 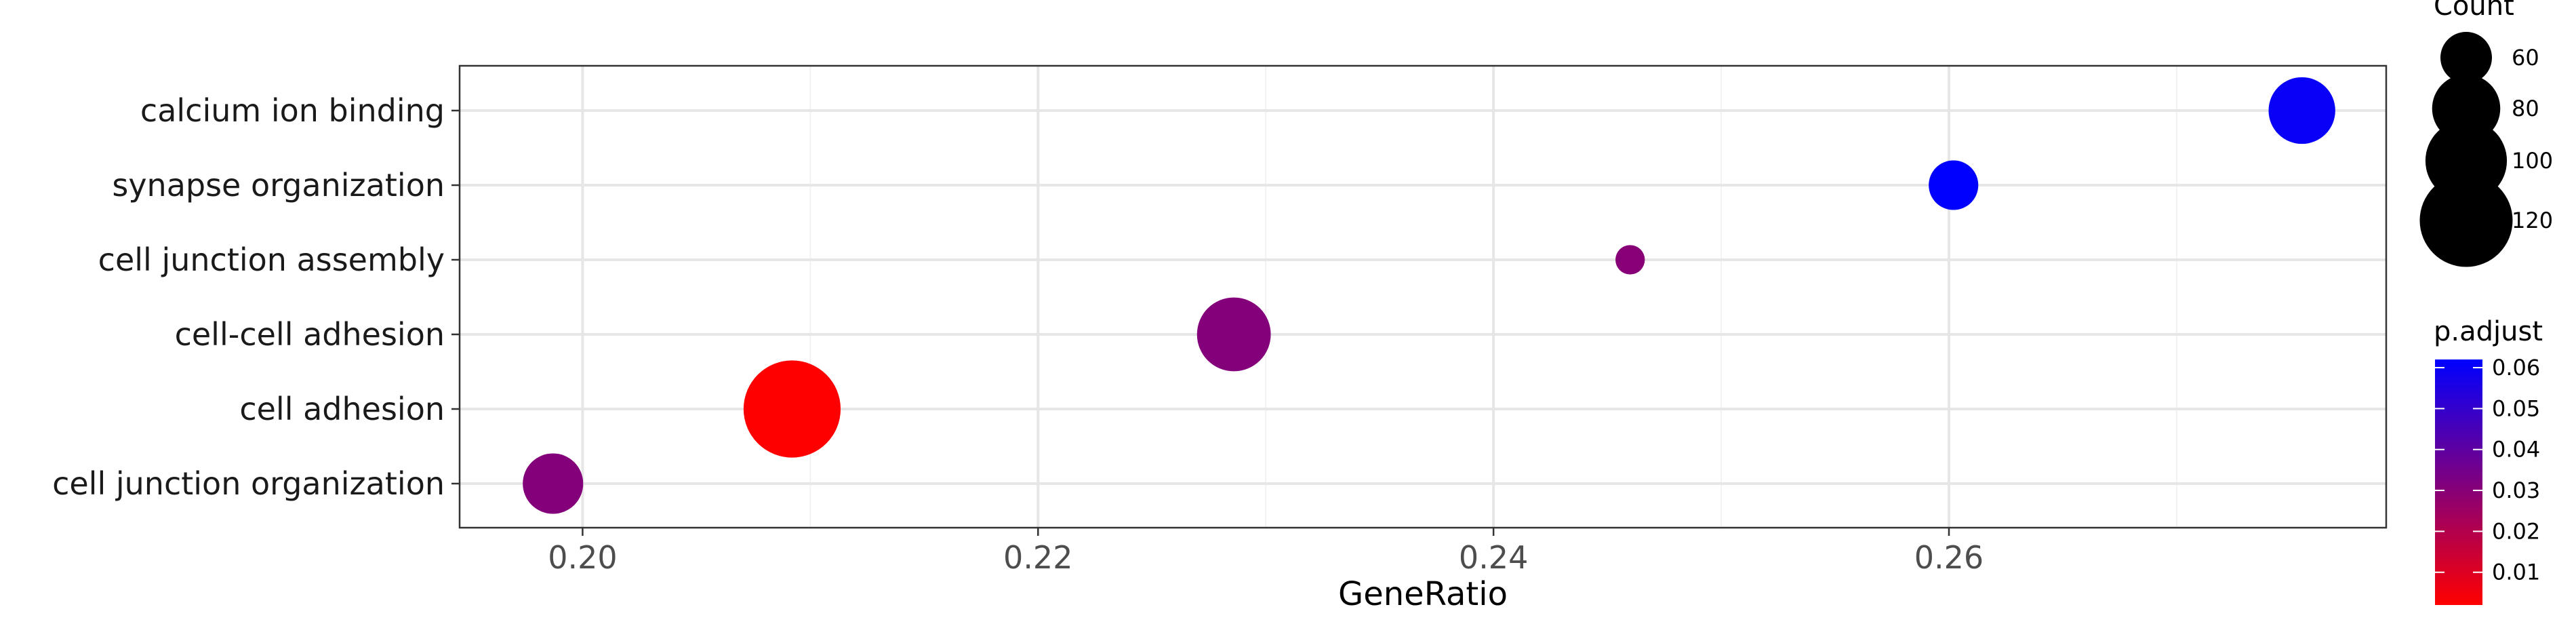 I want to click on y-tick-label: cell-cell adhesion, so click(x=310, y=334).